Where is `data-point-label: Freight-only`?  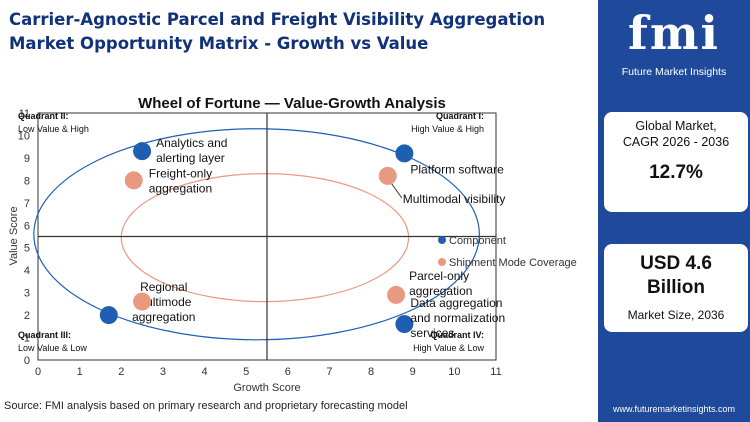 data-point-label: Freight-only is located at coordinates (180, 173).